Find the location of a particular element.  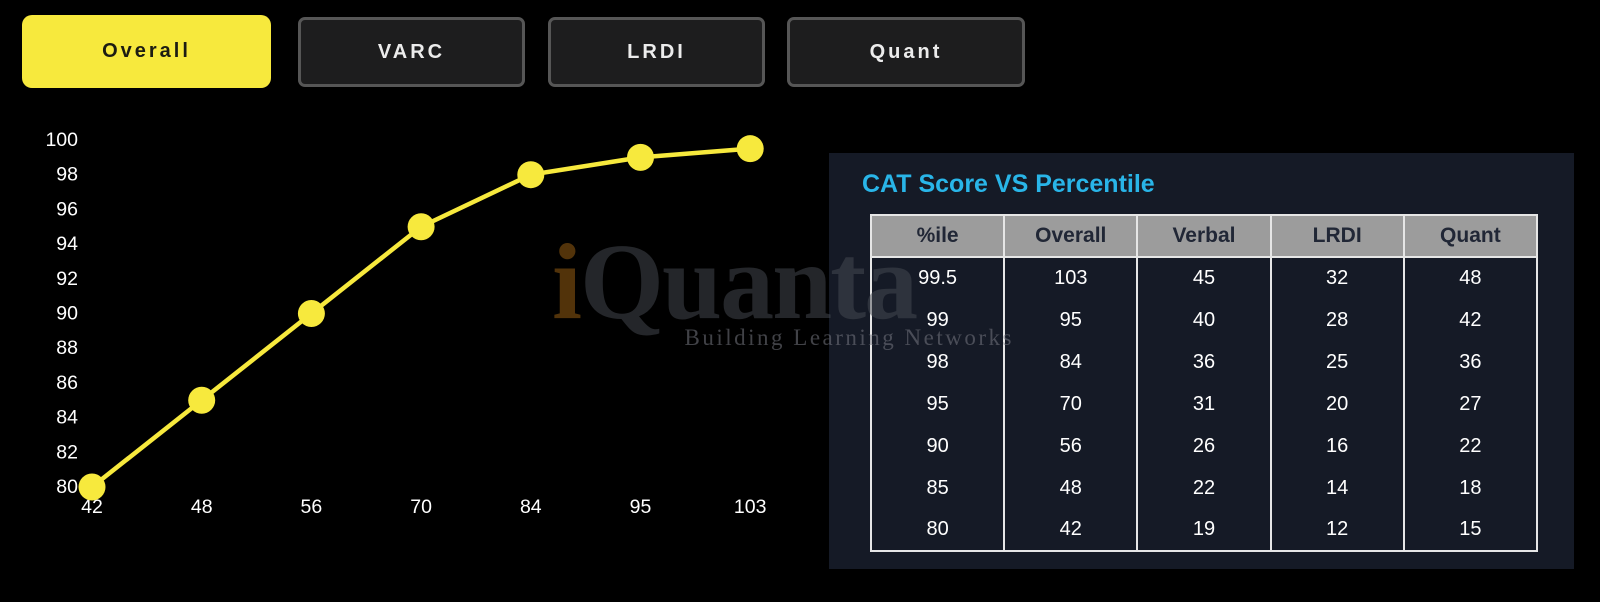

x-axis-tick-label: 48 is located at coordinates (202, 507).